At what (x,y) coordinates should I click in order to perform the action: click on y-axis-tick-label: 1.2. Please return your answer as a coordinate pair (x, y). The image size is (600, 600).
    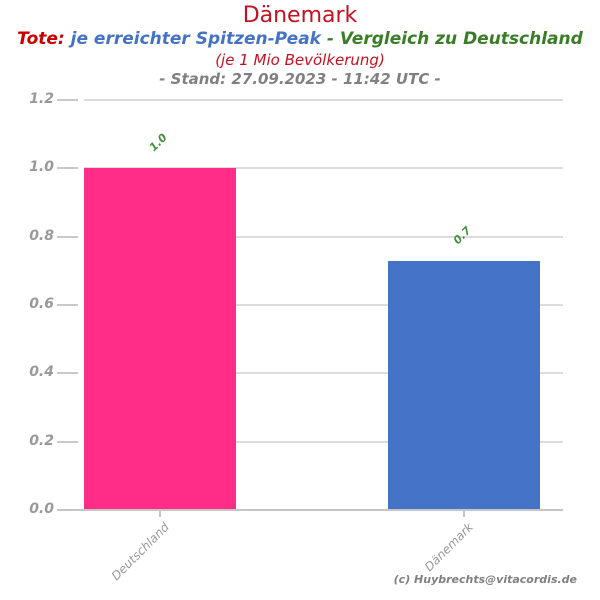
    Looking at the image, I should click on (41, 99).